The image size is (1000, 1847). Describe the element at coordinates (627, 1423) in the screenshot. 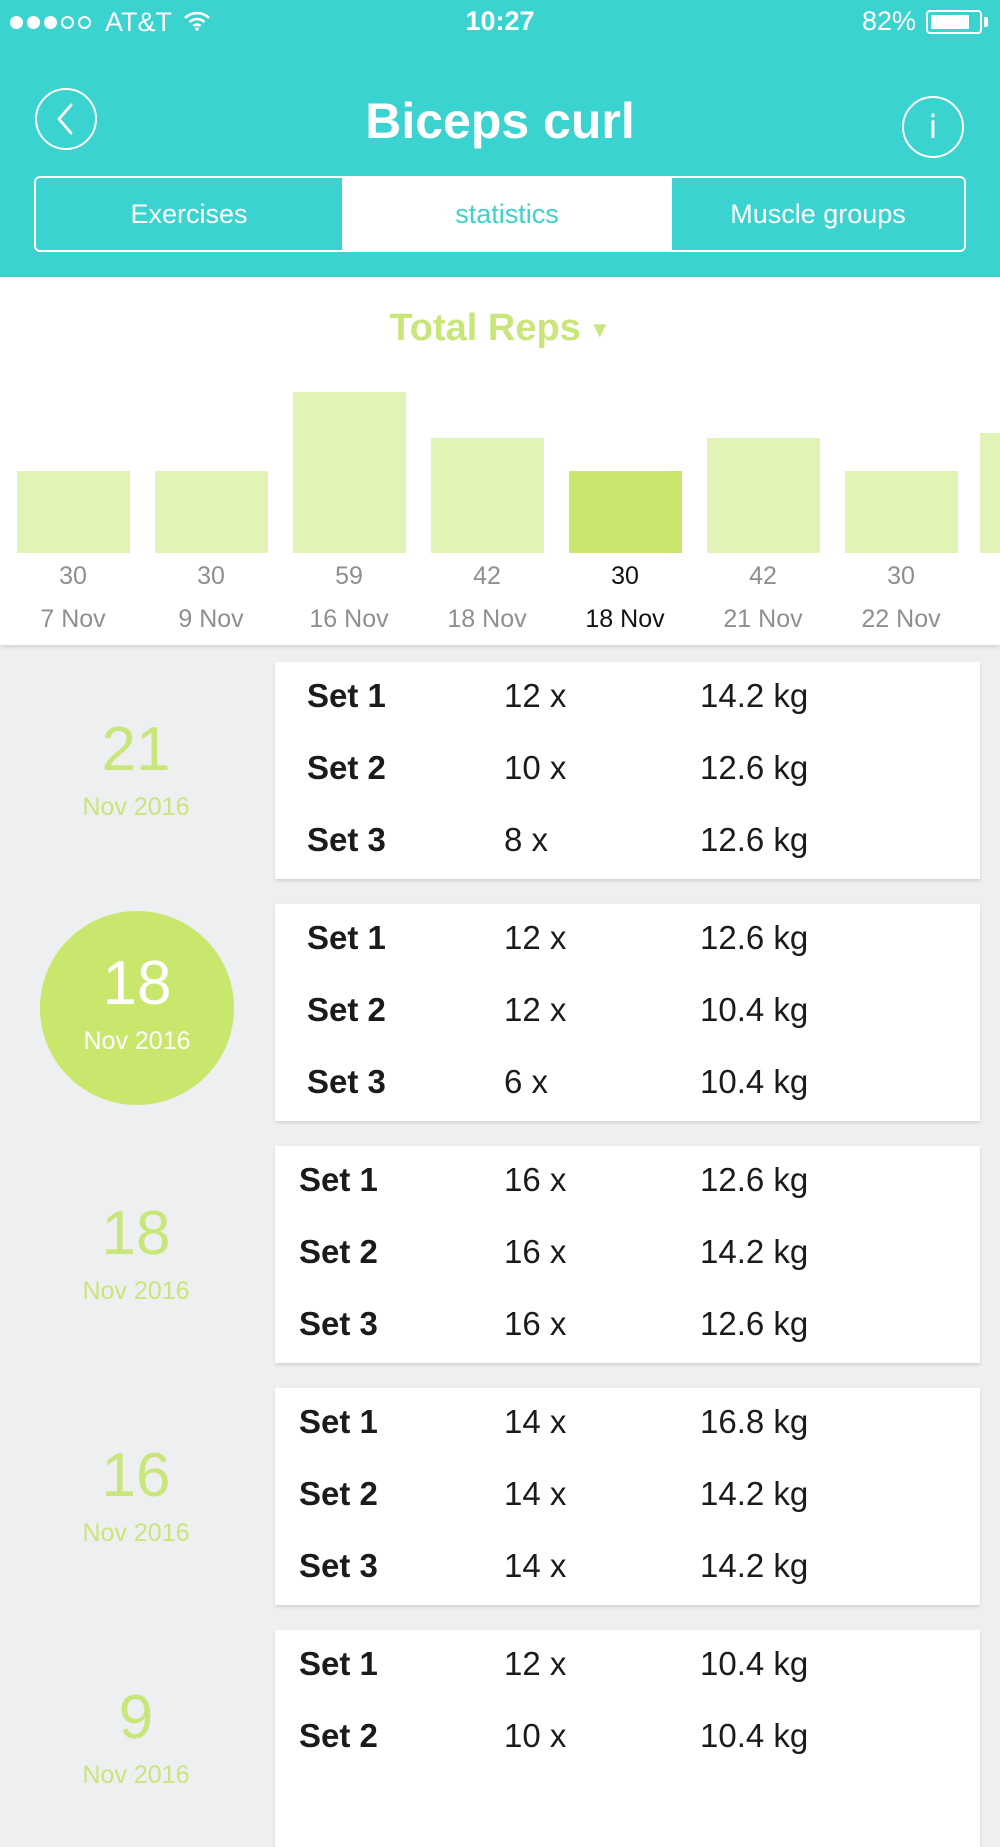

I see `set-row: Set 1 14 x 16.8 kg` at that location.